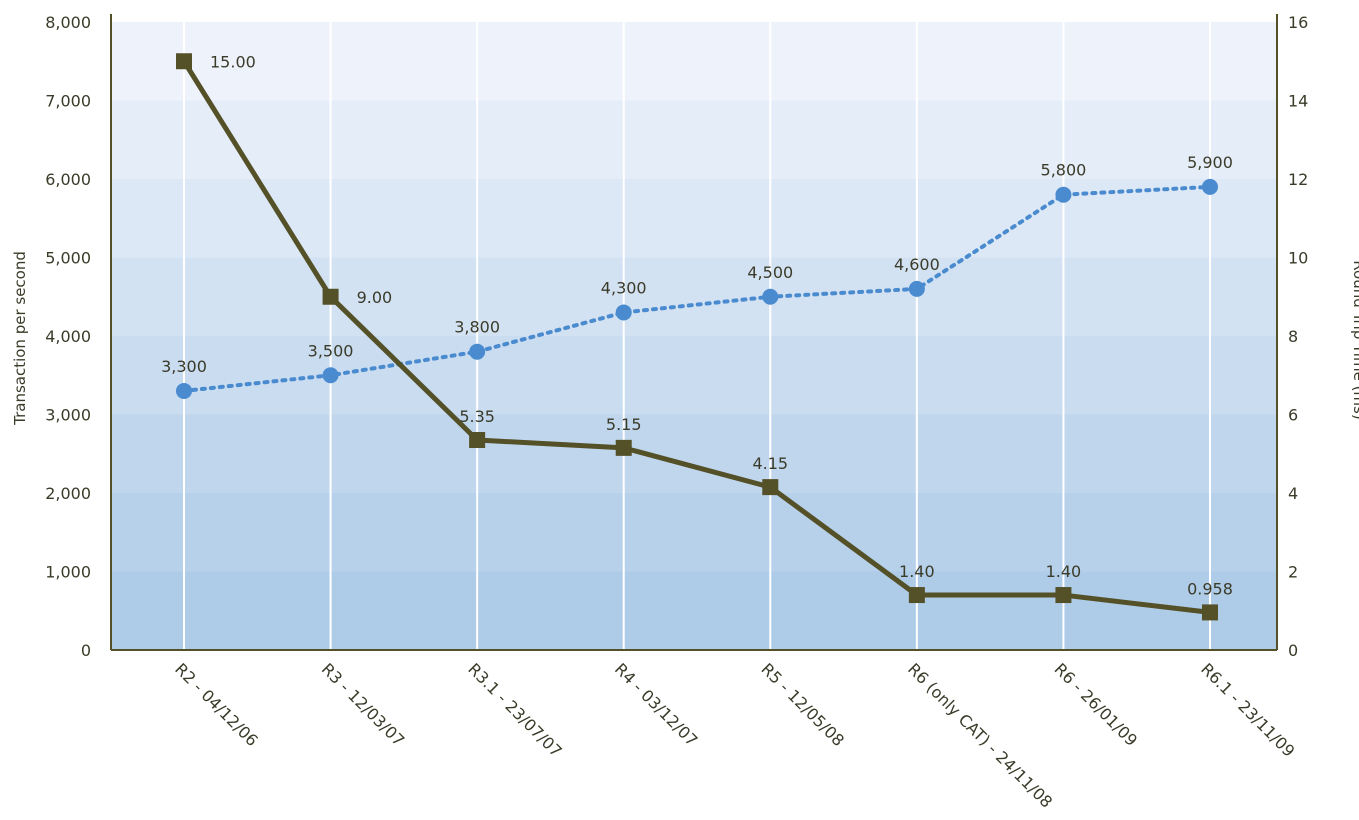 This screenshot has width=1359, height=820. What do you see at coordinates (68, 179) in the screenshot?
I see `y-tick-label: 6,000` at bounding box center [68, 179].